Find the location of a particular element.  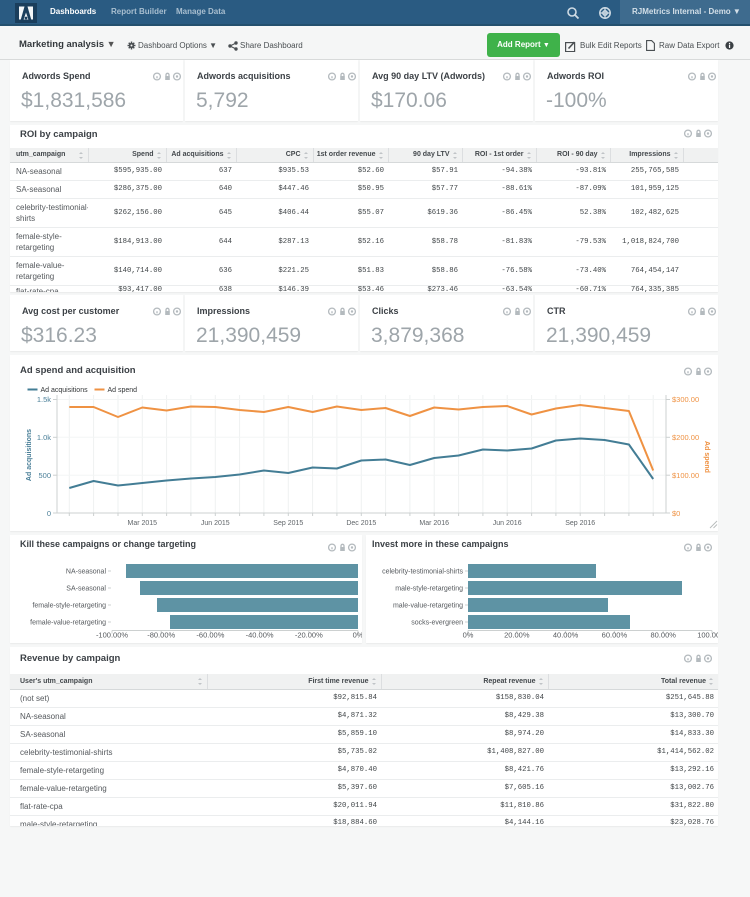

svg-text: female-value-retargeting is located at coordinates (68, 623).